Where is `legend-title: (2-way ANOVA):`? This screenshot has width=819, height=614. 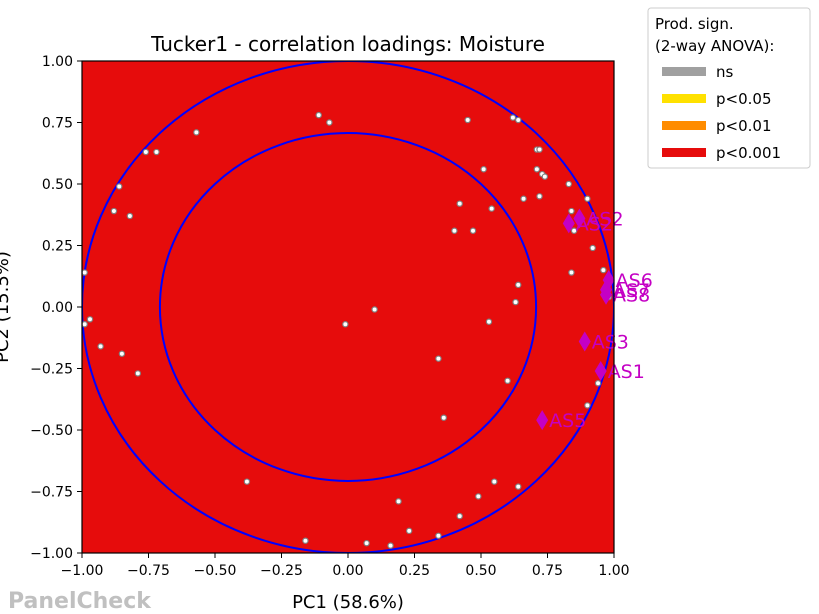 legend-title: (2-way ANOVA): is located at coordinates (714, 46).